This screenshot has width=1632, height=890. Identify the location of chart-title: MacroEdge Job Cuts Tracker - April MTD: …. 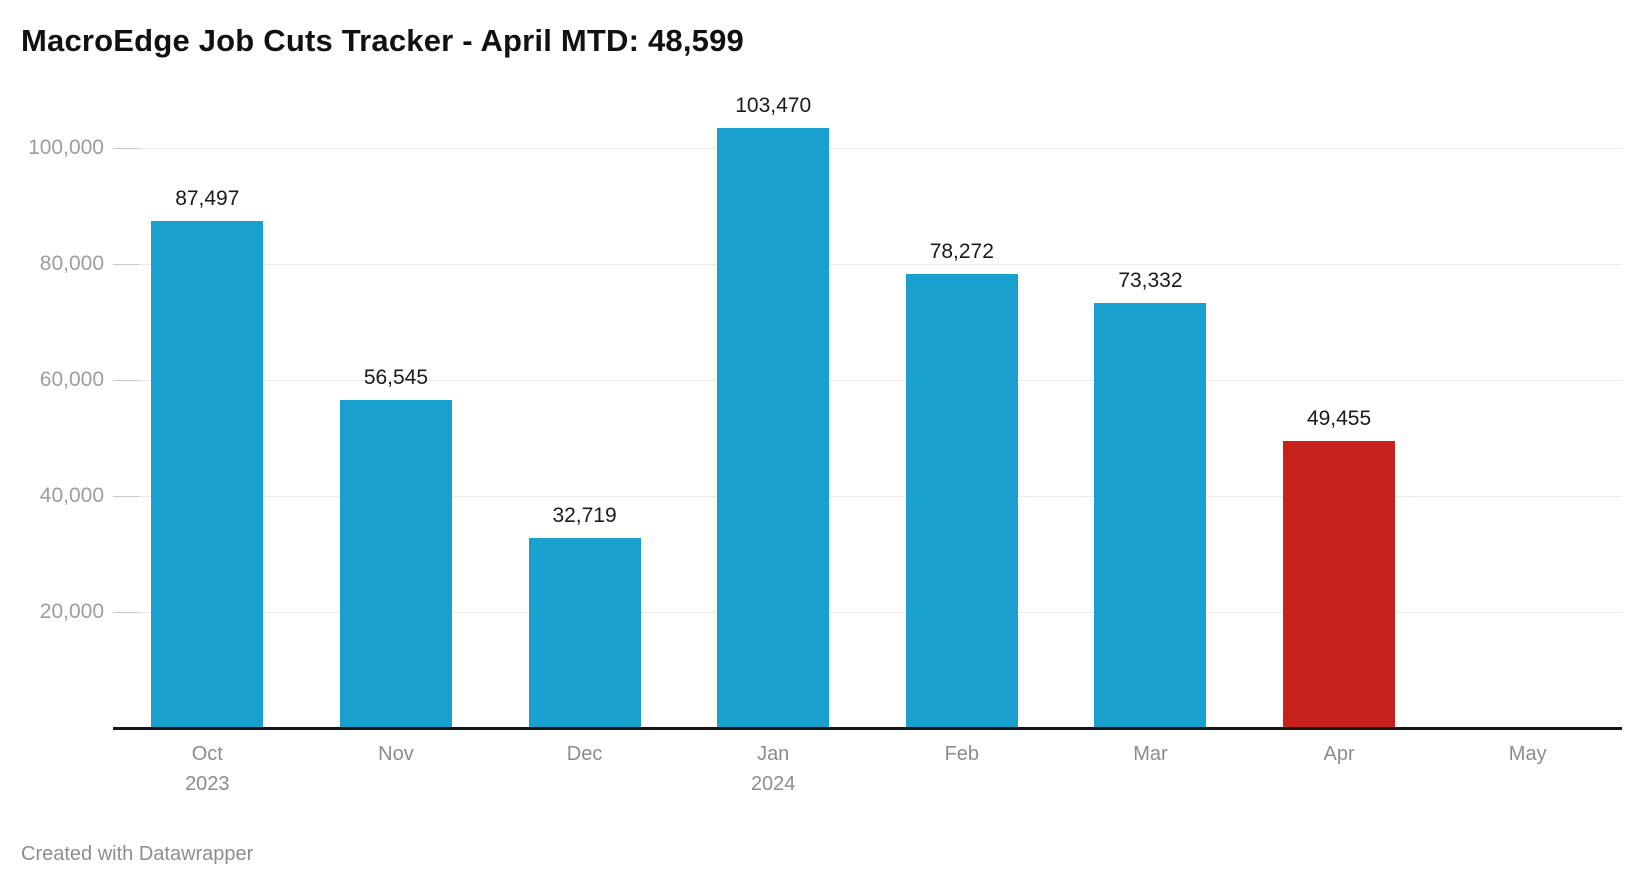
(382, 40).